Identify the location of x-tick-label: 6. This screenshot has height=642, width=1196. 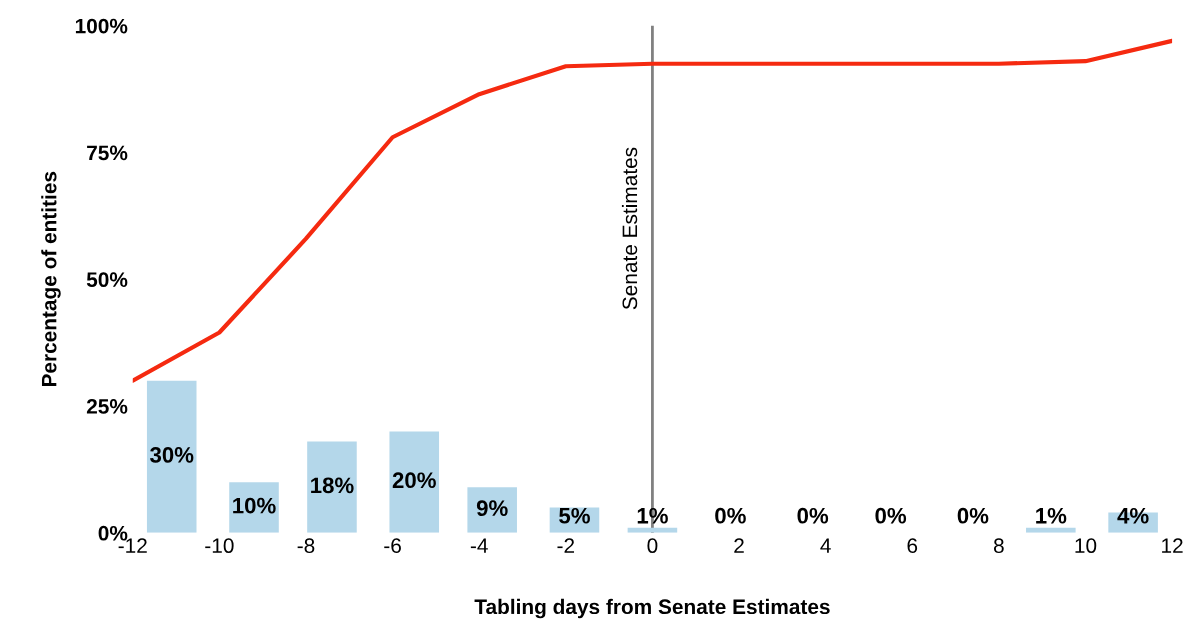
(912, 546).